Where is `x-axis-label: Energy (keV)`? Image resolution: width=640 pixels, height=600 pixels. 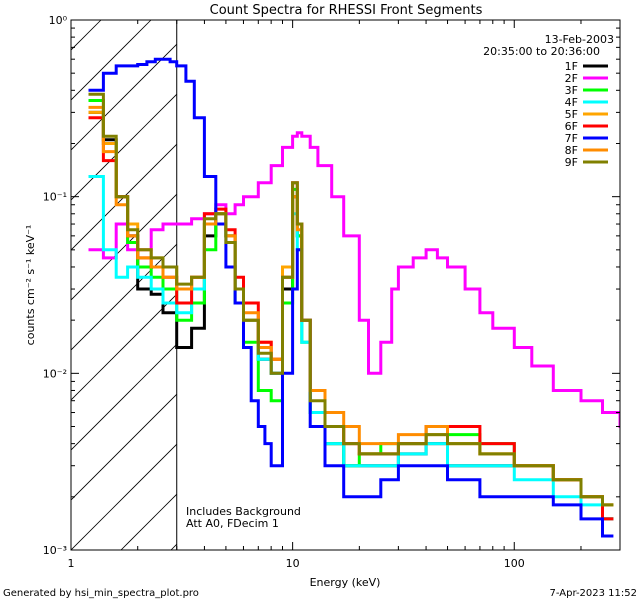 x-axis-label: Energy (keV) is located at coordinates (345, 582).